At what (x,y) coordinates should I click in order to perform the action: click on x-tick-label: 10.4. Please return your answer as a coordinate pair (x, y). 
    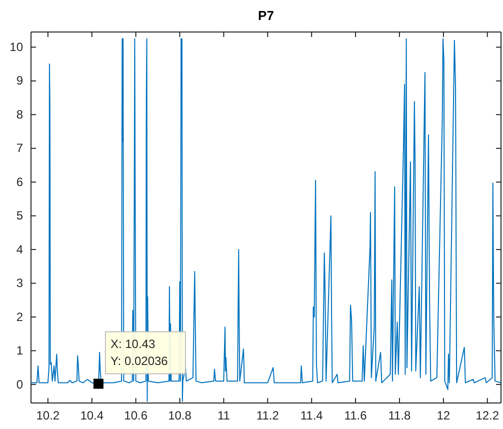
    Looking at the image, I should click on (92, 415).